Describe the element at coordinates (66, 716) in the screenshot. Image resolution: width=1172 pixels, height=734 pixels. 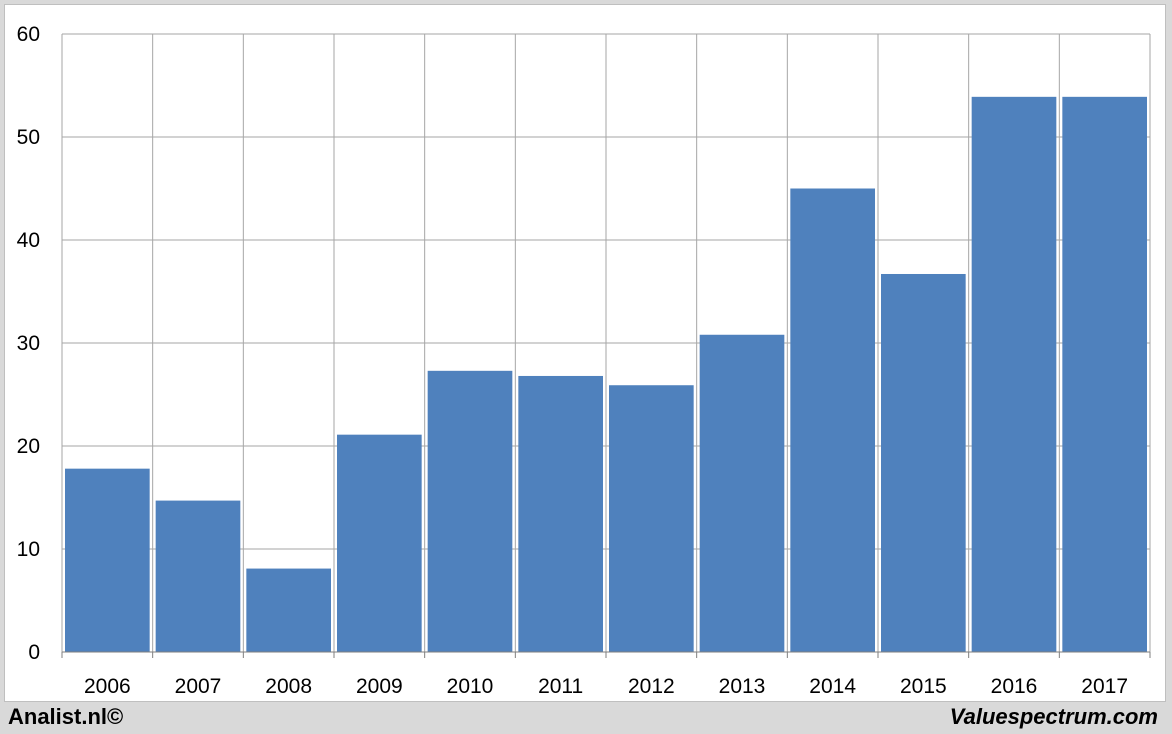
I see `footer-source-left: Analist.nl©` at that location.